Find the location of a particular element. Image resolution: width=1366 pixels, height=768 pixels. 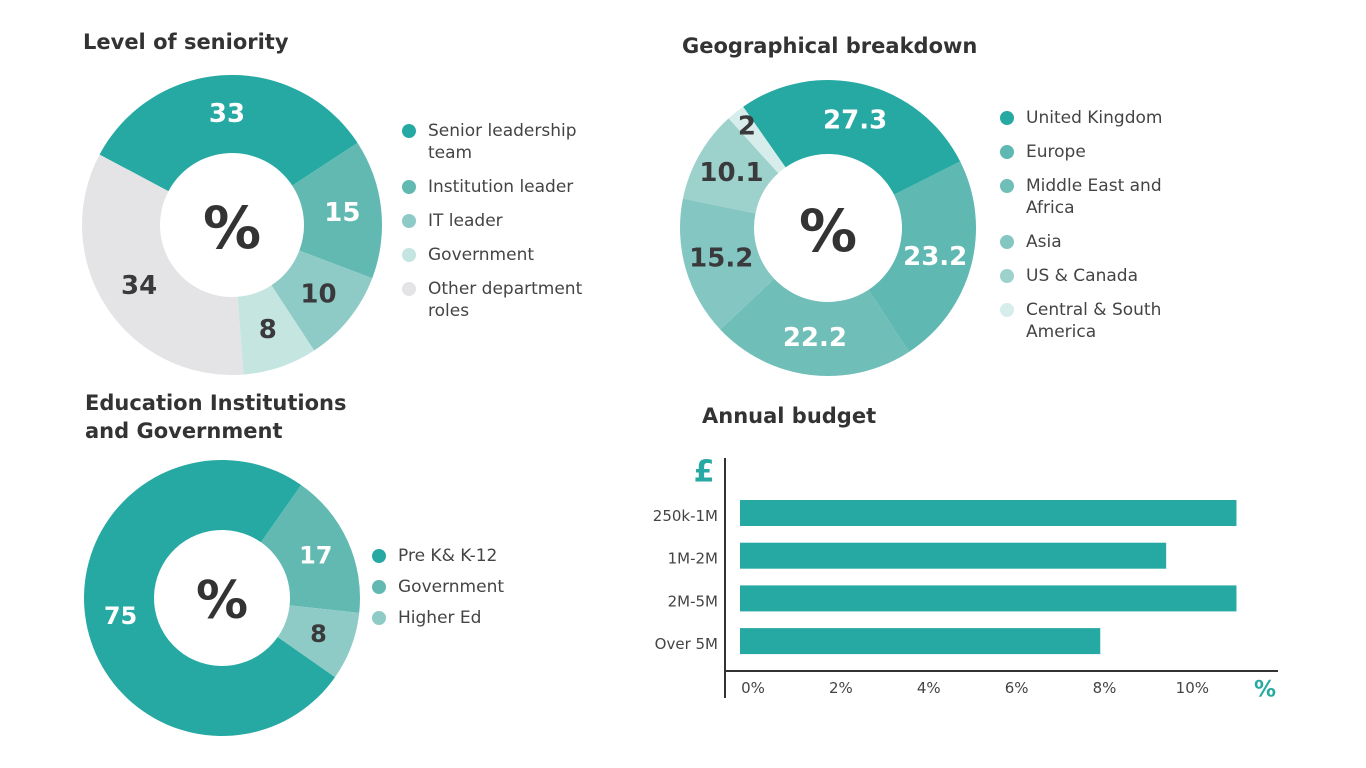

legend-label: Central & South America is located at coordinates (1094, 321).